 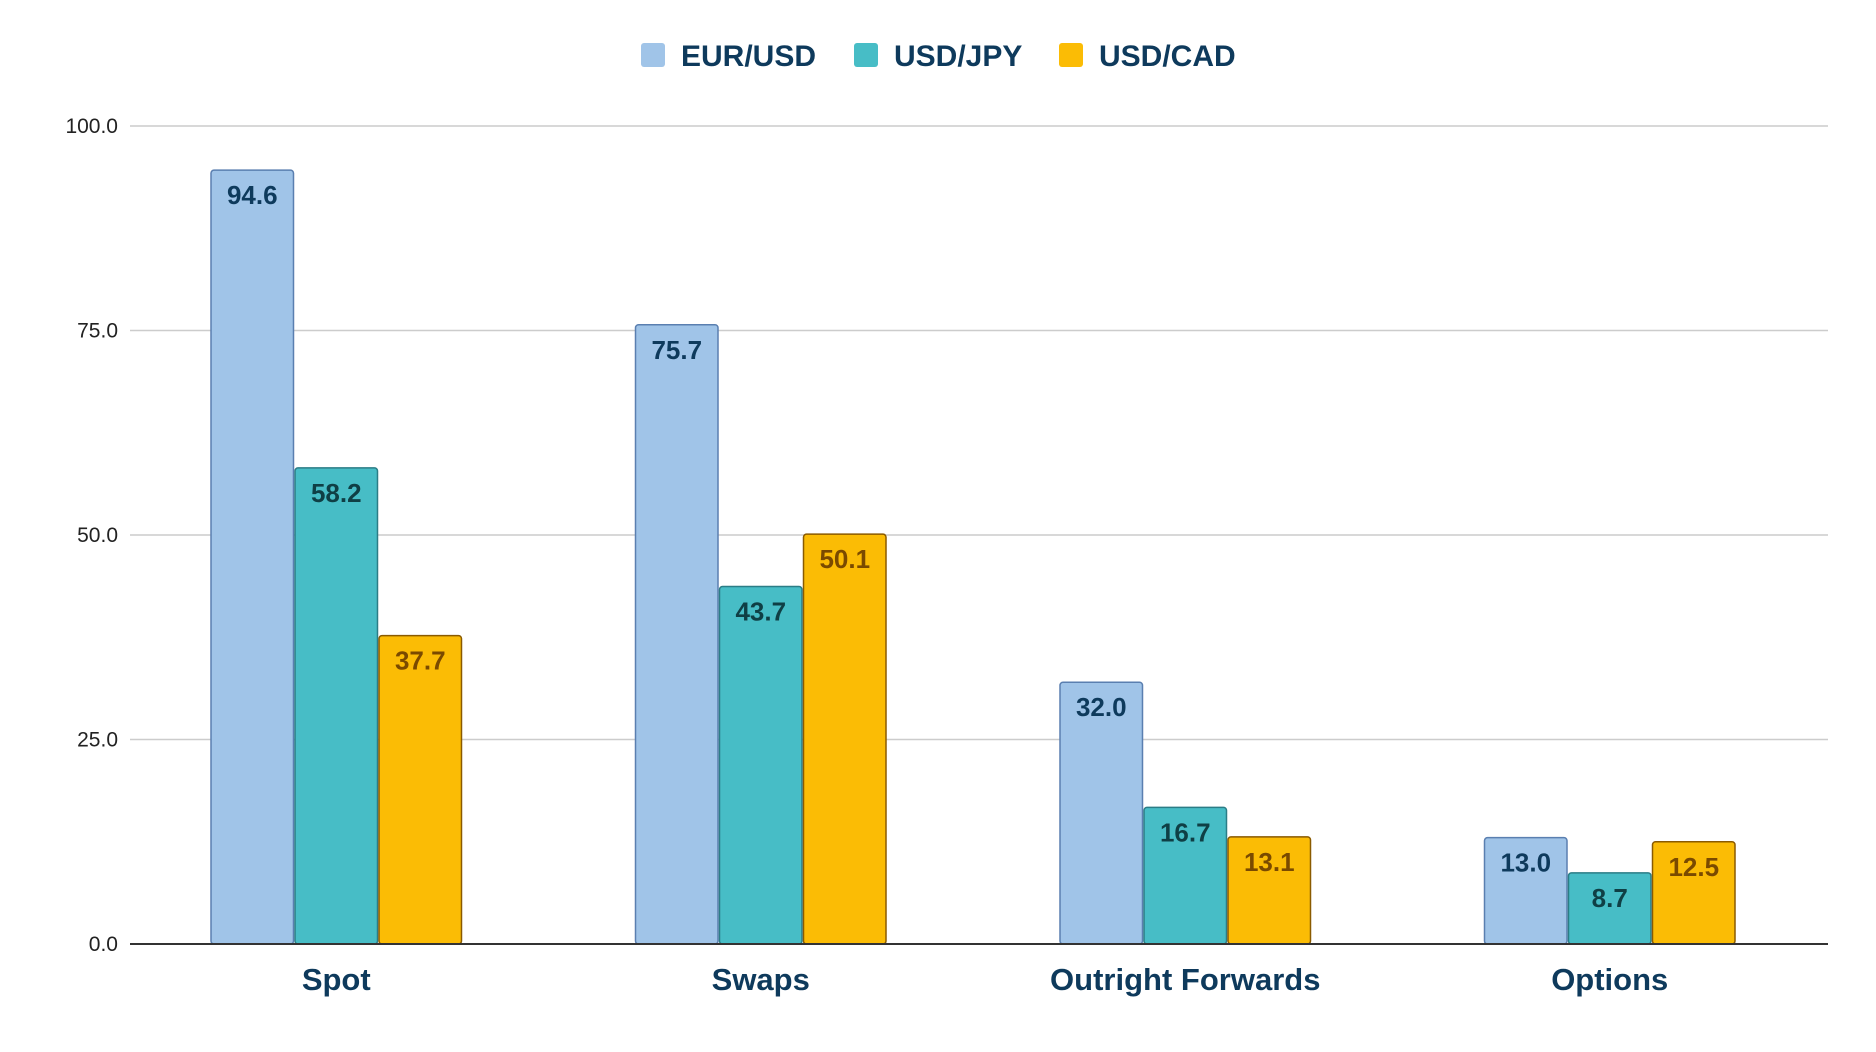 I want to click on x-category-label: Outright Forwards, so click(x=1185, y=979).